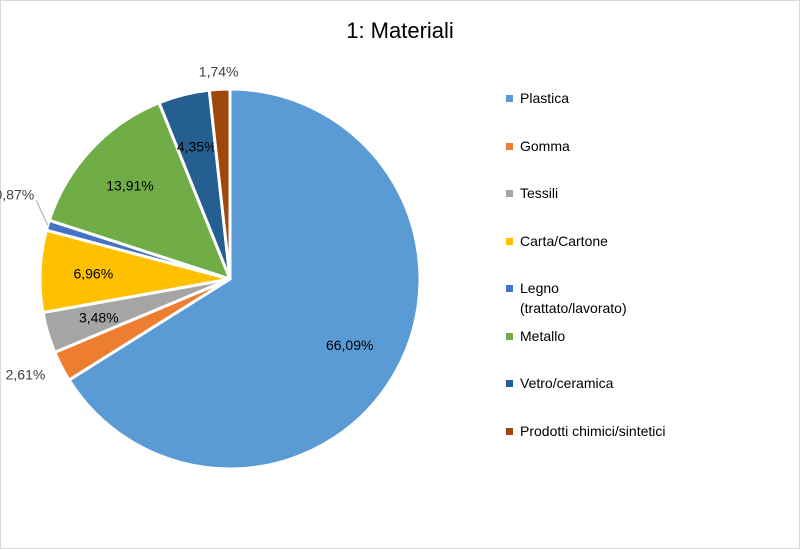  What do you see at coordinates (17, 194) in the screenshot?
I see `data-label: 0,87%` at bounding box center [17, 194].